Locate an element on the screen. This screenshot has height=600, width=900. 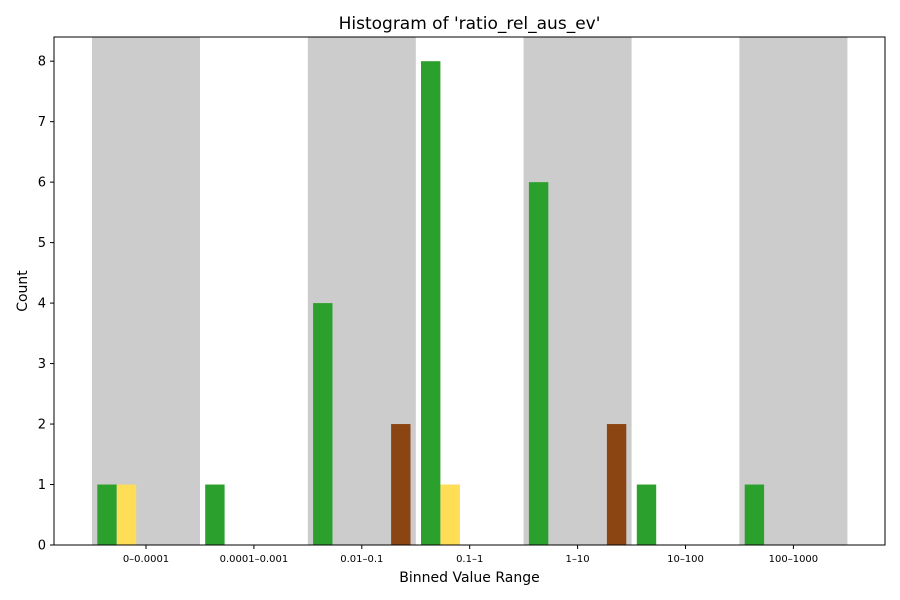
x-tick-label: 0.1–1 is located at coordinates (469, 559).